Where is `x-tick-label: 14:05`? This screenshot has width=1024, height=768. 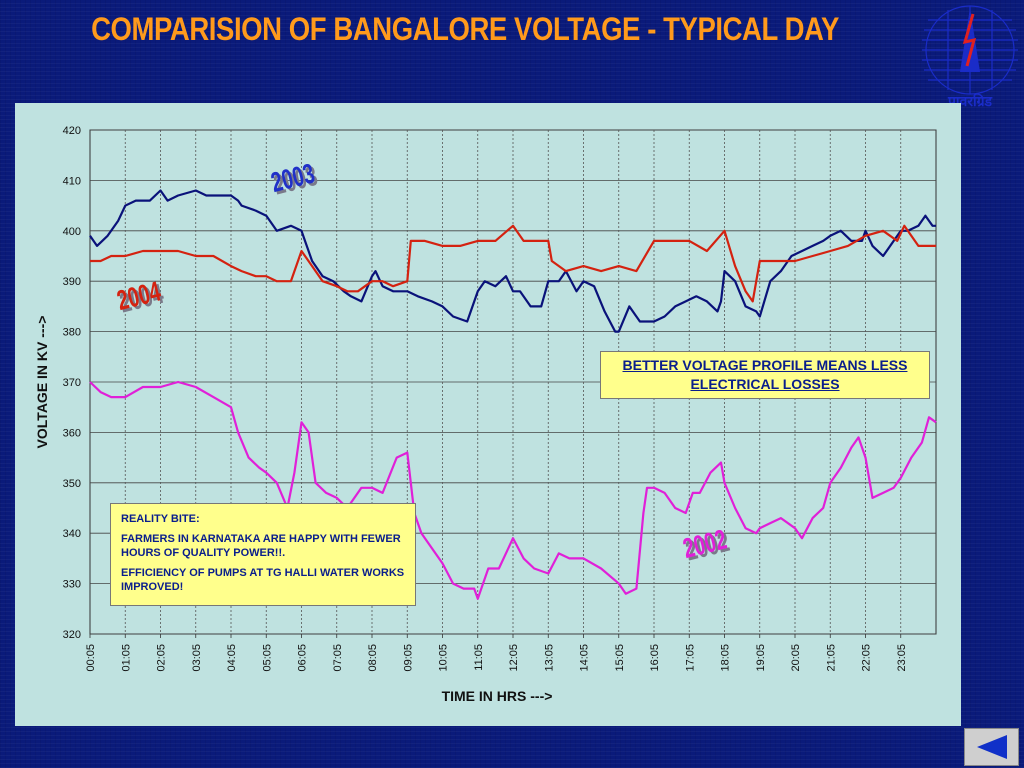 x-tick-label: 14:05 is located at coordinates (585, 658).